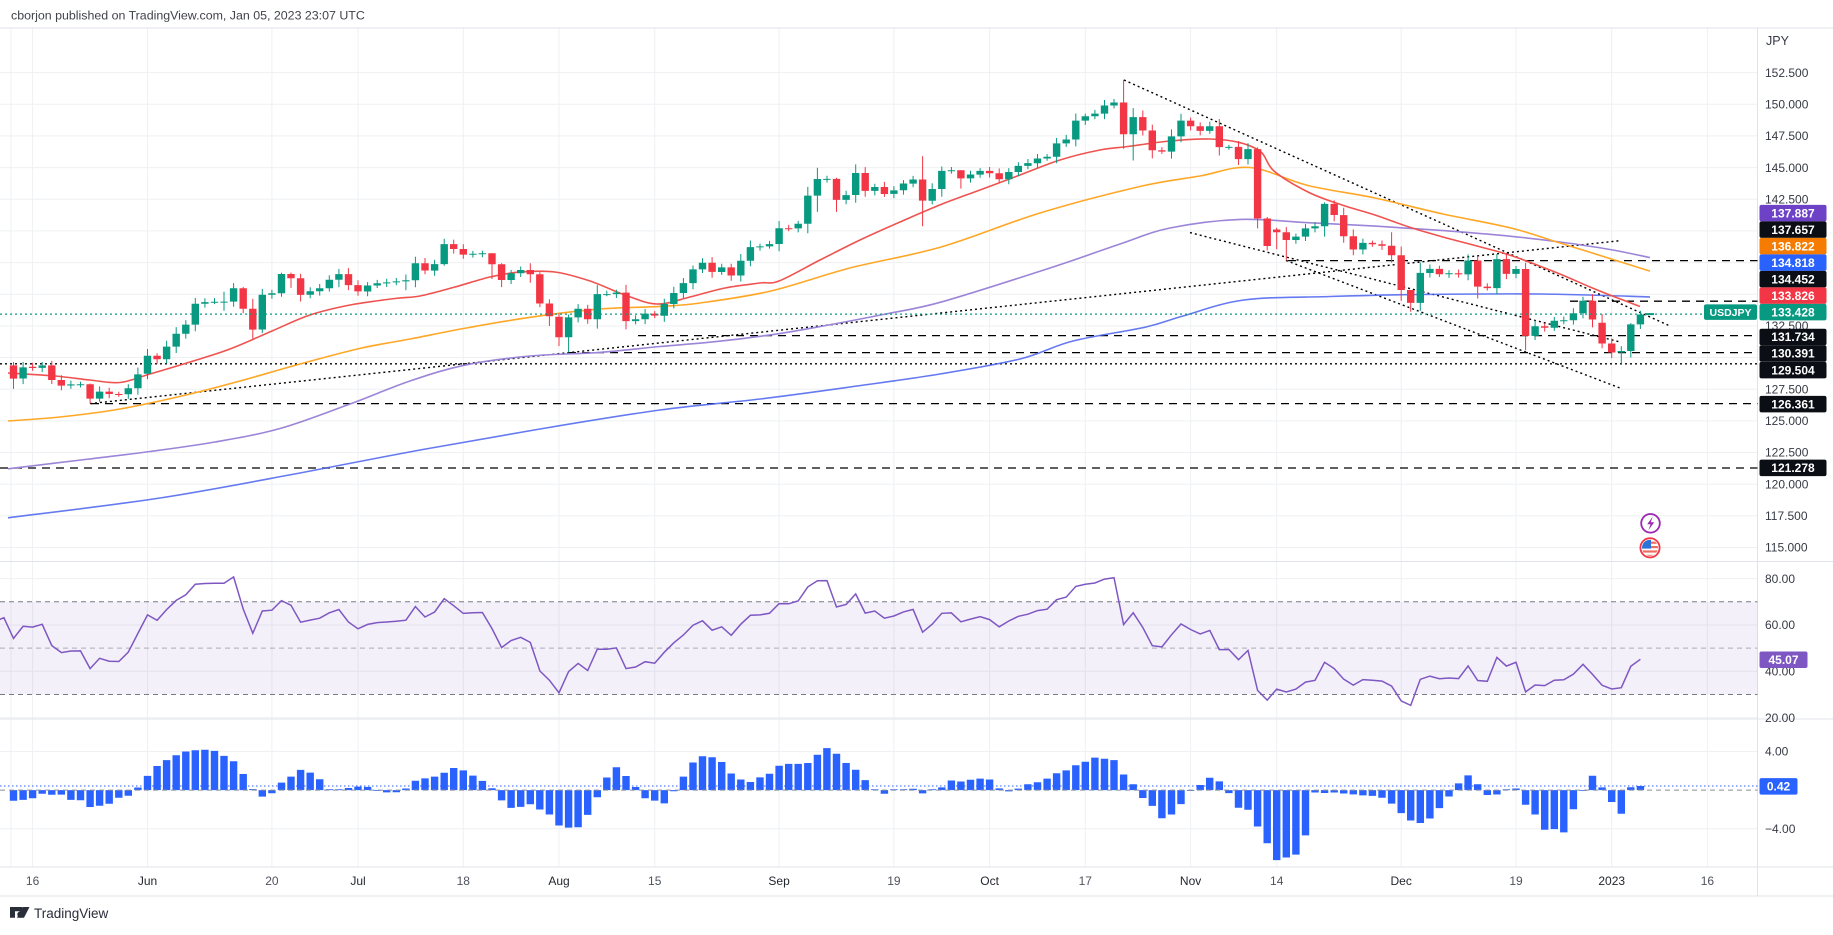  I want to click on svg-text: Aug, so click(558, 881).